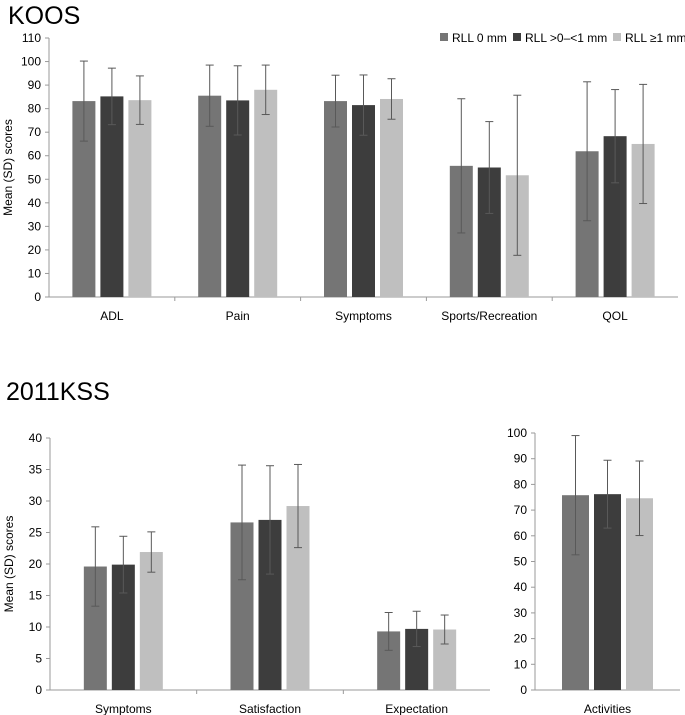 This screenshot has width=685, height=715. What do you see at coordinates (36, 627) in the screenshot?
I see `kss_main-y-tick-label: 10` at bounding box center [36, 627].